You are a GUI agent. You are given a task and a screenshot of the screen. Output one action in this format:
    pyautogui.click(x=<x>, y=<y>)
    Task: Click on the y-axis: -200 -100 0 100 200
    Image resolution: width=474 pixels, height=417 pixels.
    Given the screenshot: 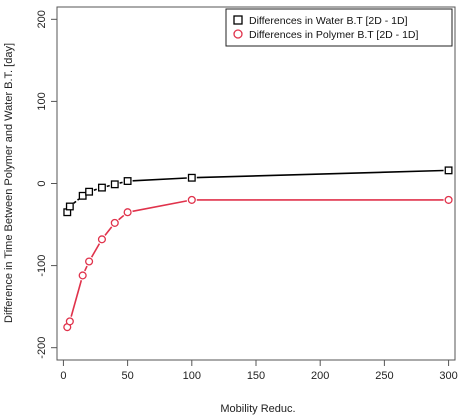 What is the action you would take?
    pyautogui.click(x=46, y=184)
    